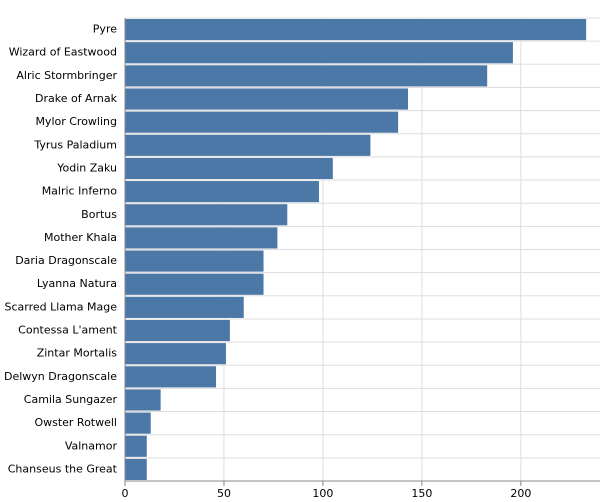  Describe the element at coordinates (61, 306) in the screenshot. I see `y-tick-label: Scarred Llama Mage` at that location.